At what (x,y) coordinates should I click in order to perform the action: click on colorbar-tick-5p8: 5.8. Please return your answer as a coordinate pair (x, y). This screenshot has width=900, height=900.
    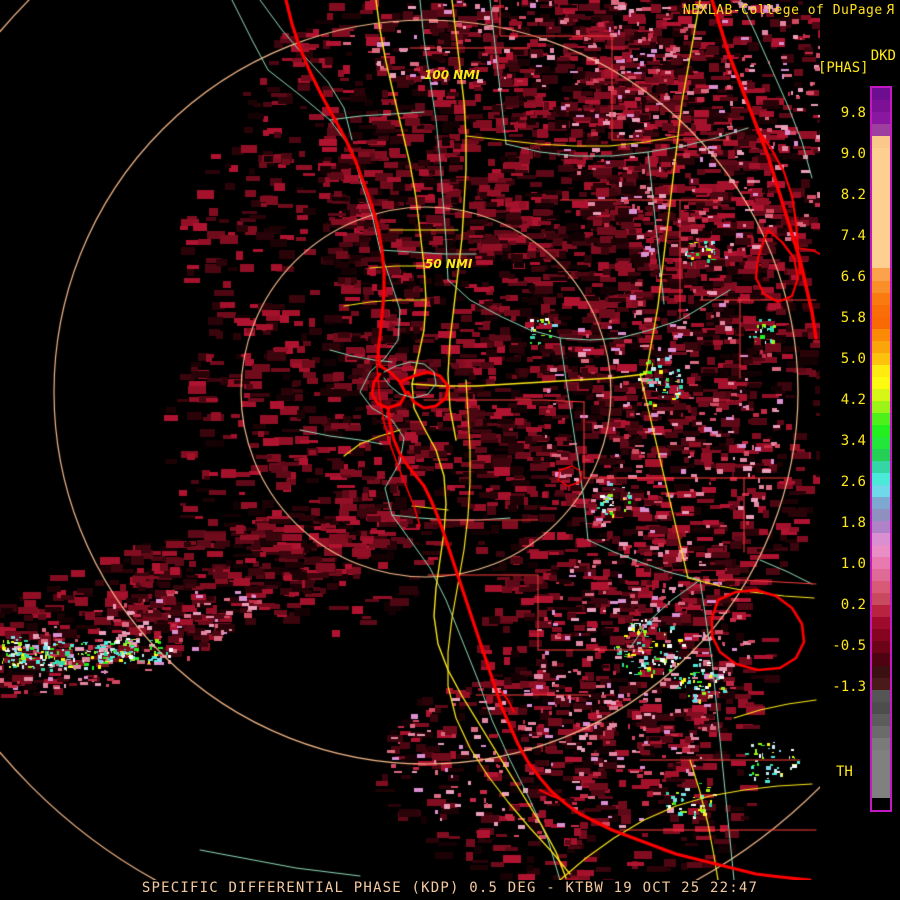
    Looking at the image, I should click on (853, 318).